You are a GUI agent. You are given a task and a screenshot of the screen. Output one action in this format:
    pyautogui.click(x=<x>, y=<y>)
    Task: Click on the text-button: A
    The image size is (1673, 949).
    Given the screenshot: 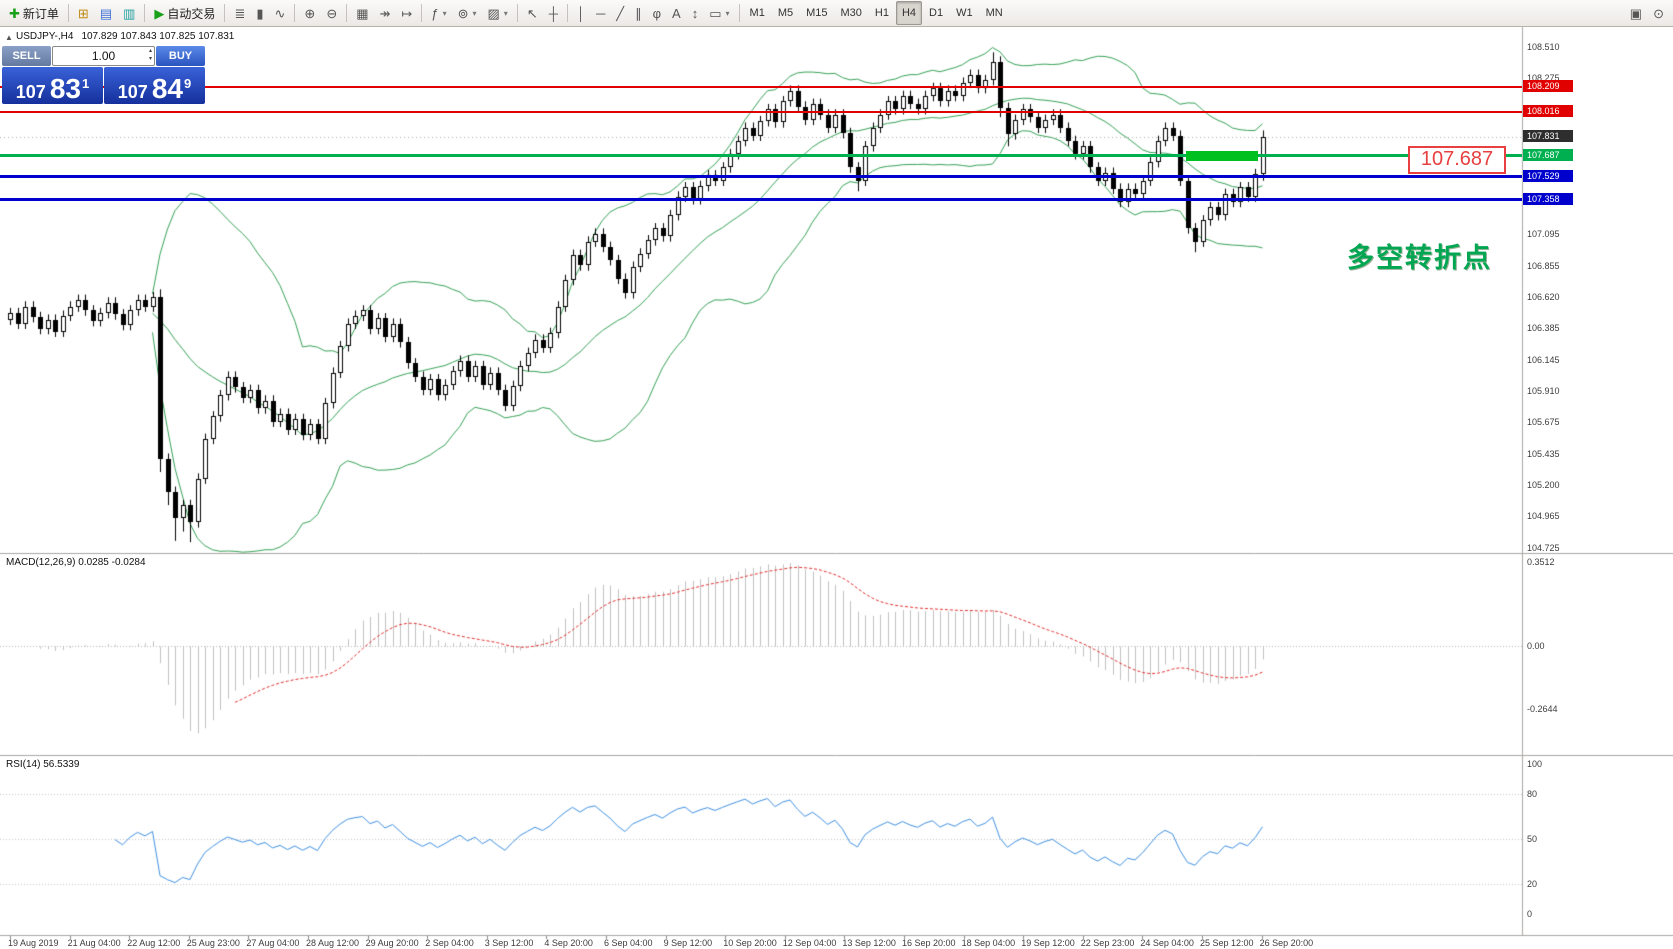 What is the action you would take?
    pyautogui.click(x=676, y=13)
    